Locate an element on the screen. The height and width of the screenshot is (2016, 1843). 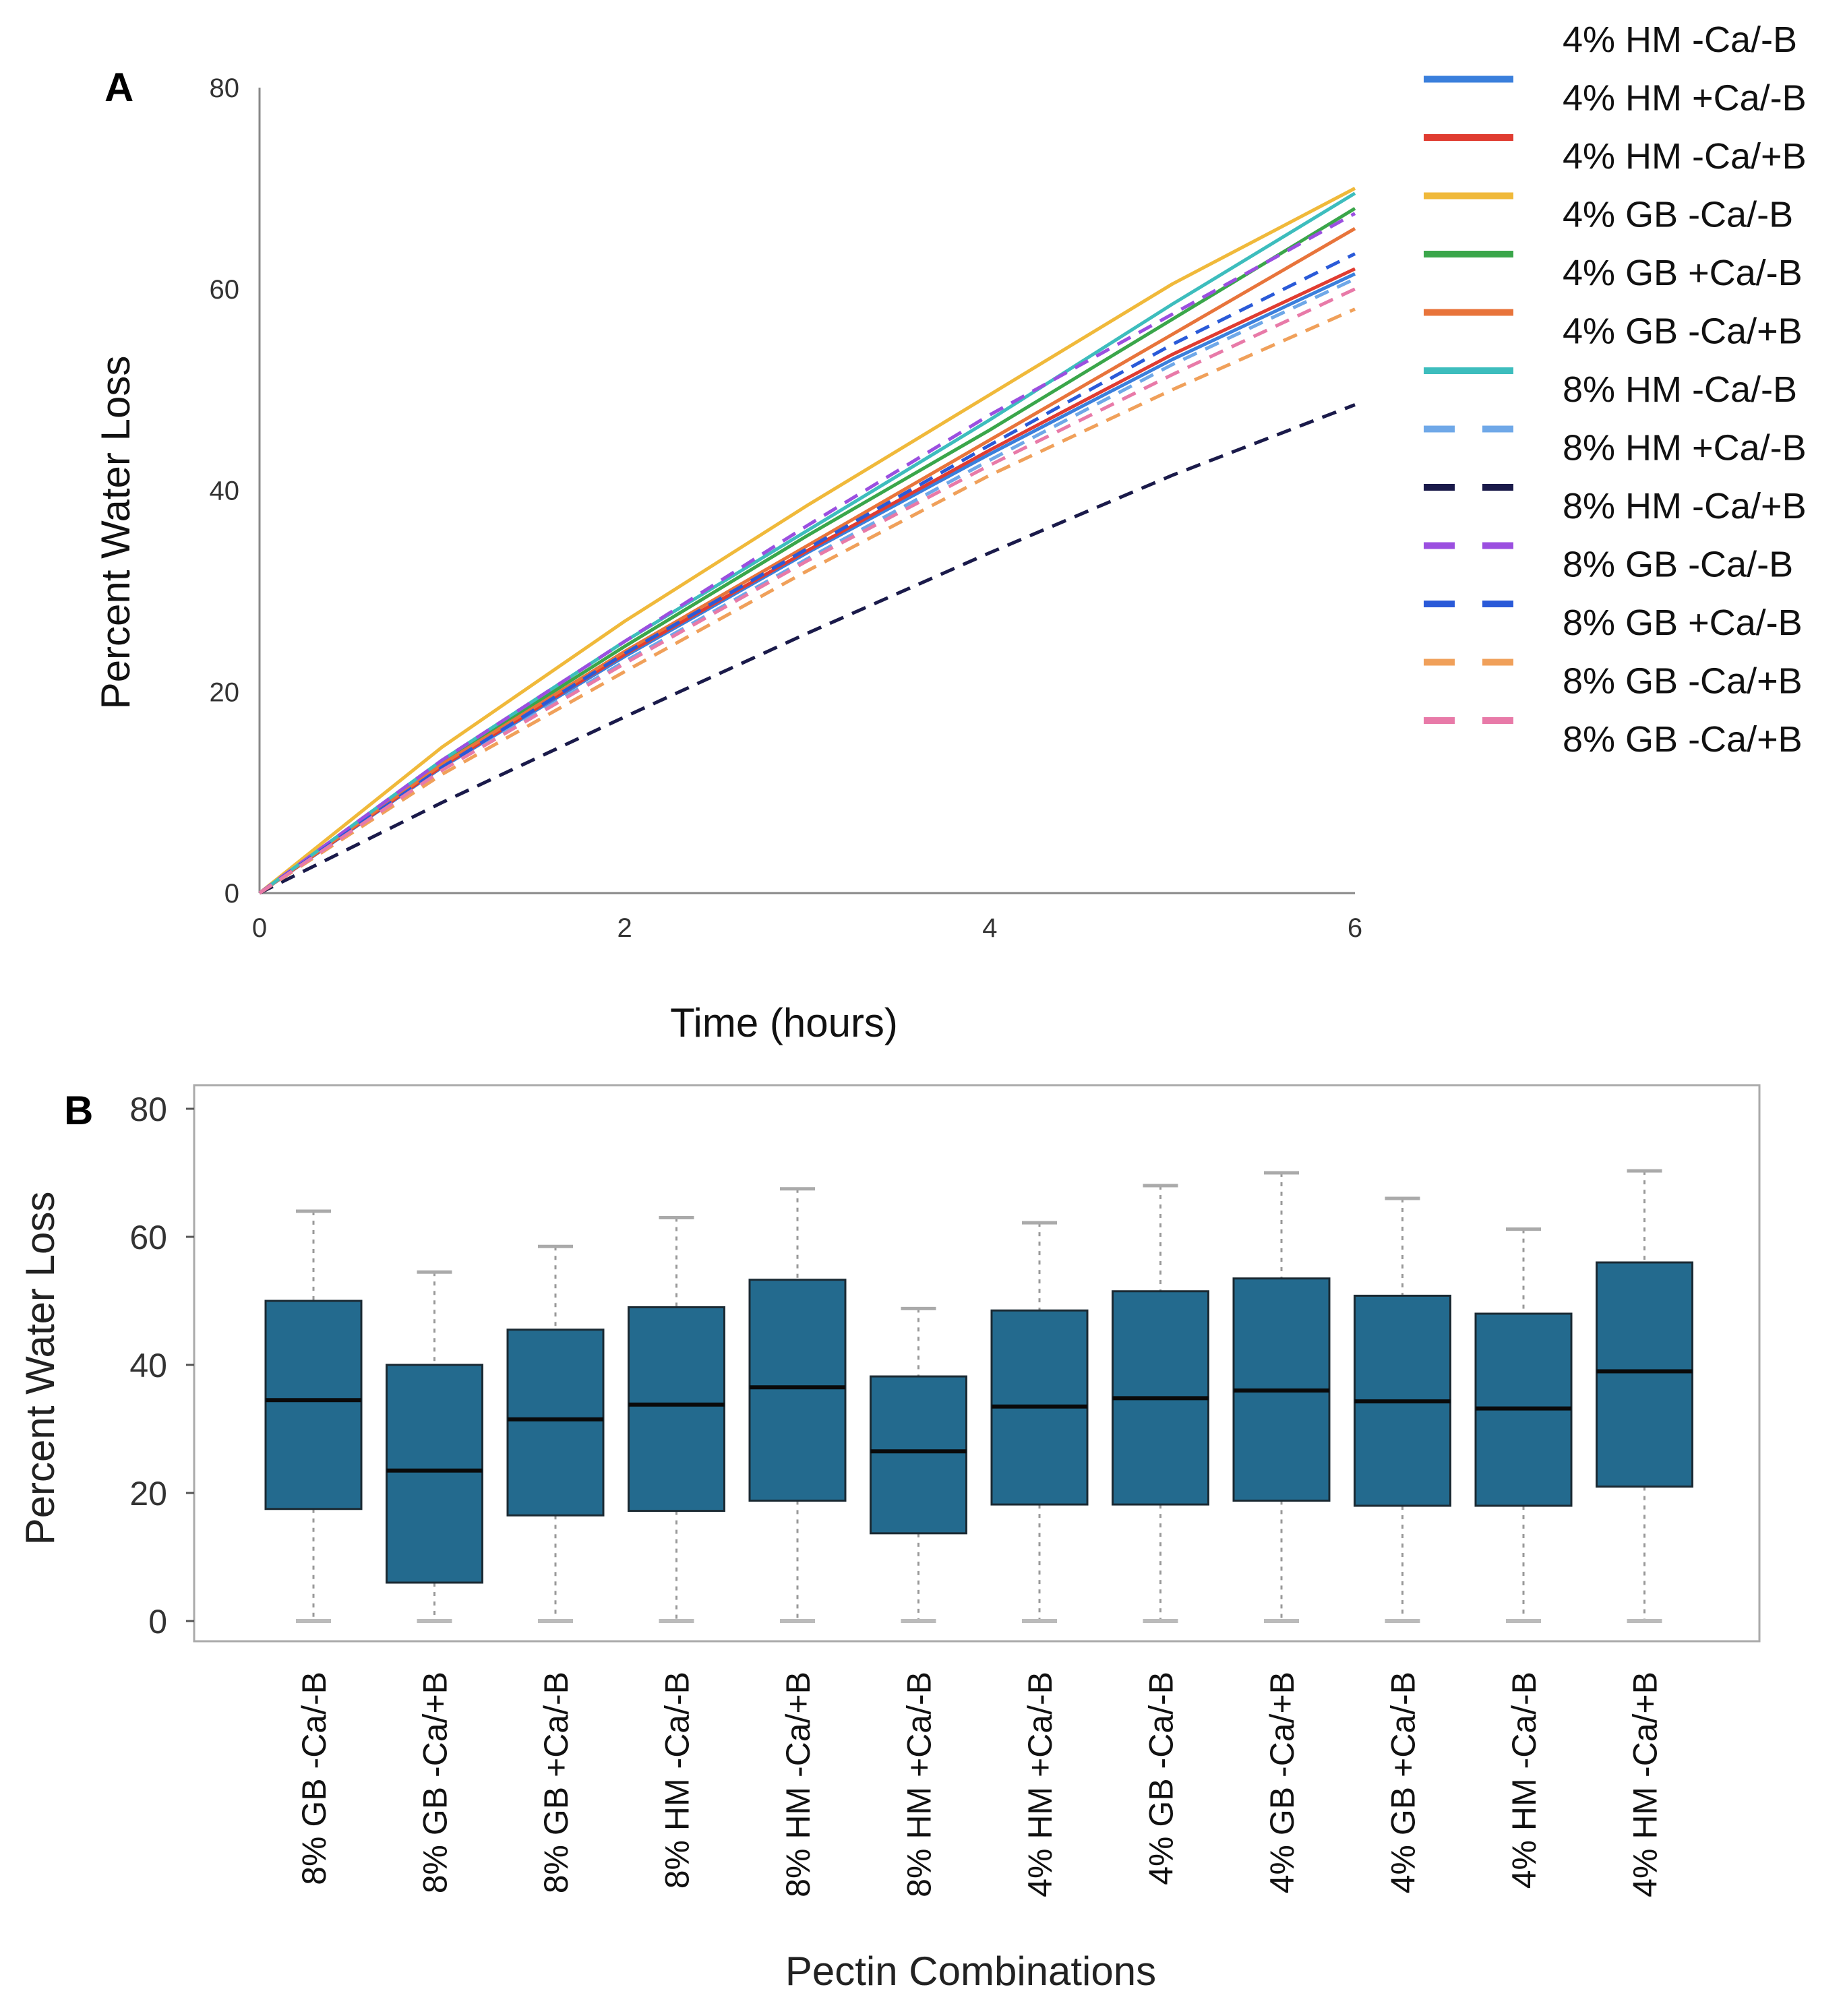
panel-a-y-tick-label: 40 is located at coordinates (225, 491).